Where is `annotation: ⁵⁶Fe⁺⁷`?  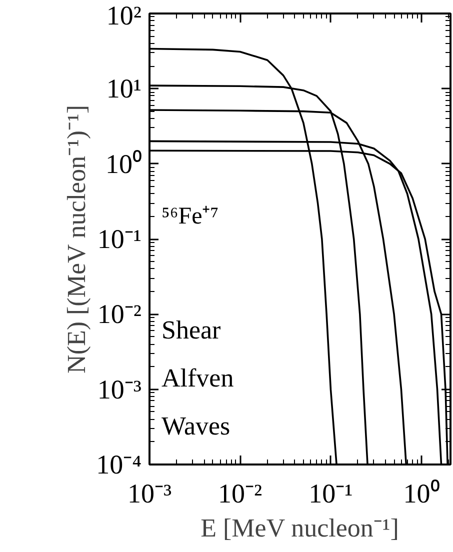
annotation: ⁵⁶Fe⁺⁷ is located at coordinates (190, 217).